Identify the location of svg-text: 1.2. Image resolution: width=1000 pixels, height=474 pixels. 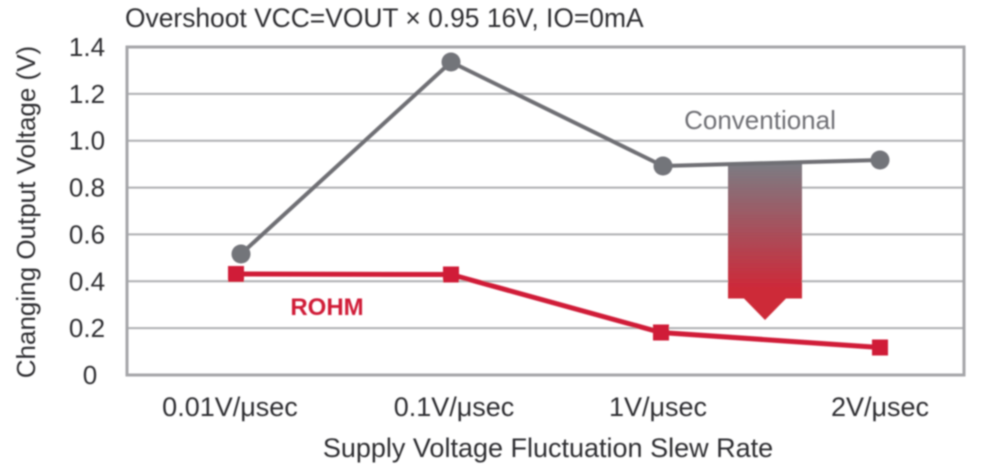
(87, 94).